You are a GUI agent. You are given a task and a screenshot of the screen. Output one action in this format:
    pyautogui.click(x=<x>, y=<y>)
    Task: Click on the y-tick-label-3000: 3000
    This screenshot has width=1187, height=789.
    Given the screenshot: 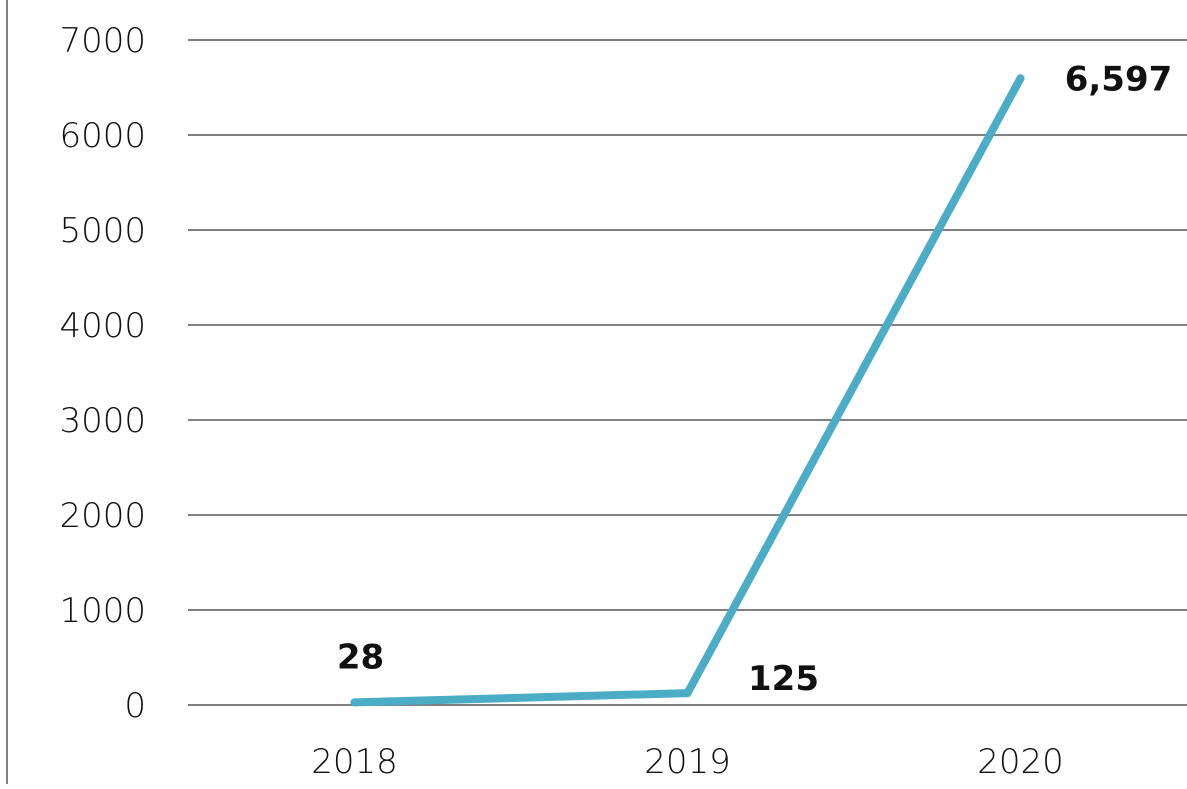 What is the action you would take?
    pyautogui.click(x=102, y=421)
    